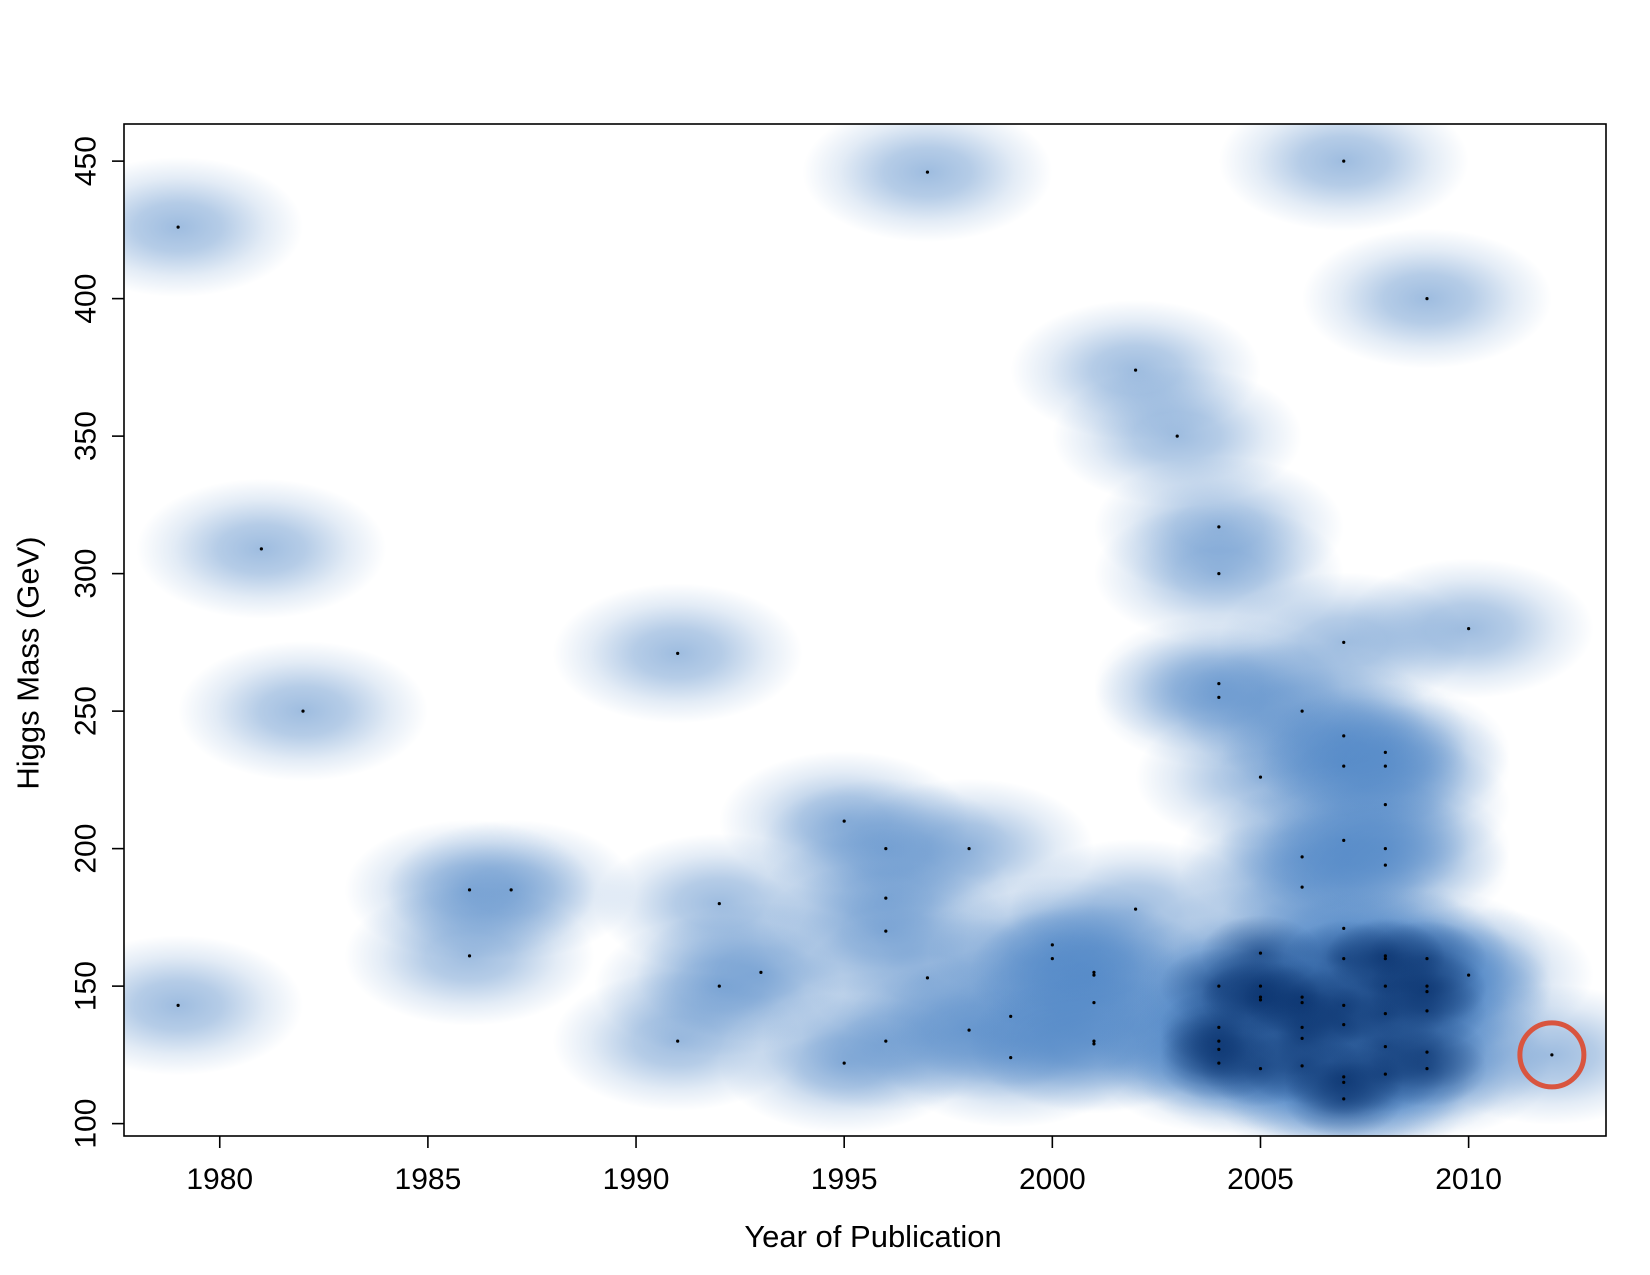 Image resolution: width=1650 pixels, height=1275 pixels. What do you see at coordinates (1468, 1179) in the screenshot?
I see `x-tick-label: 2010` at bounding box center [1468, 1179].